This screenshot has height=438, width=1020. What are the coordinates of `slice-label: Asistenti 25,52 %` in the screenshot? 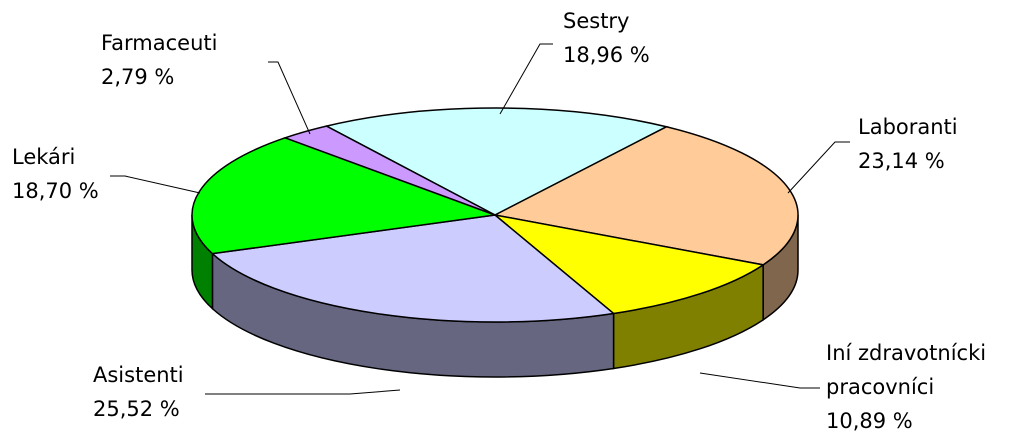 It's located at (138, 392).